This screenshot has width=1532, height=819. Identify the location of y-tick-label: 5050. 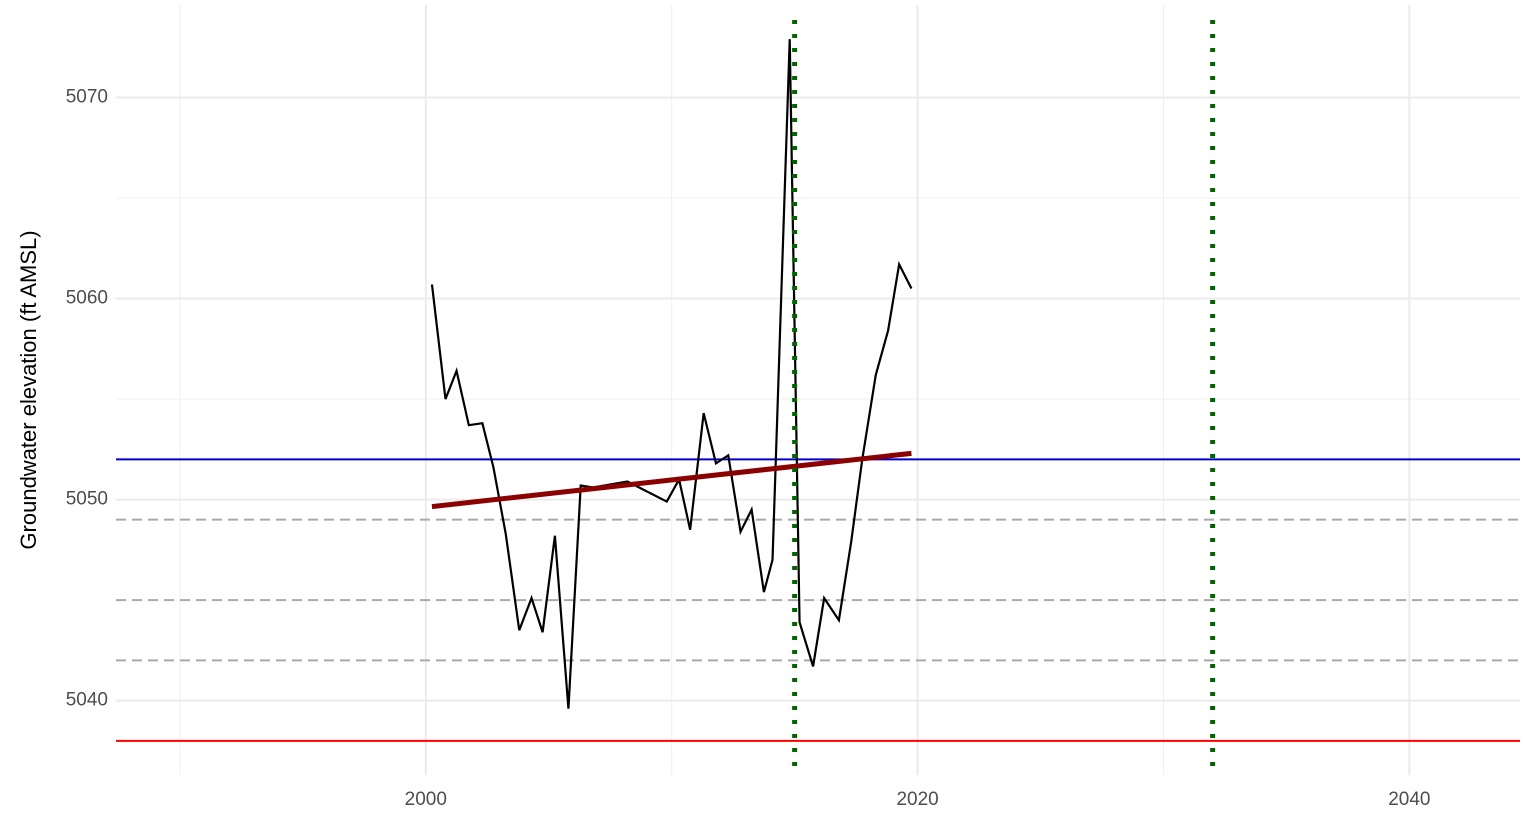
(87, 499).